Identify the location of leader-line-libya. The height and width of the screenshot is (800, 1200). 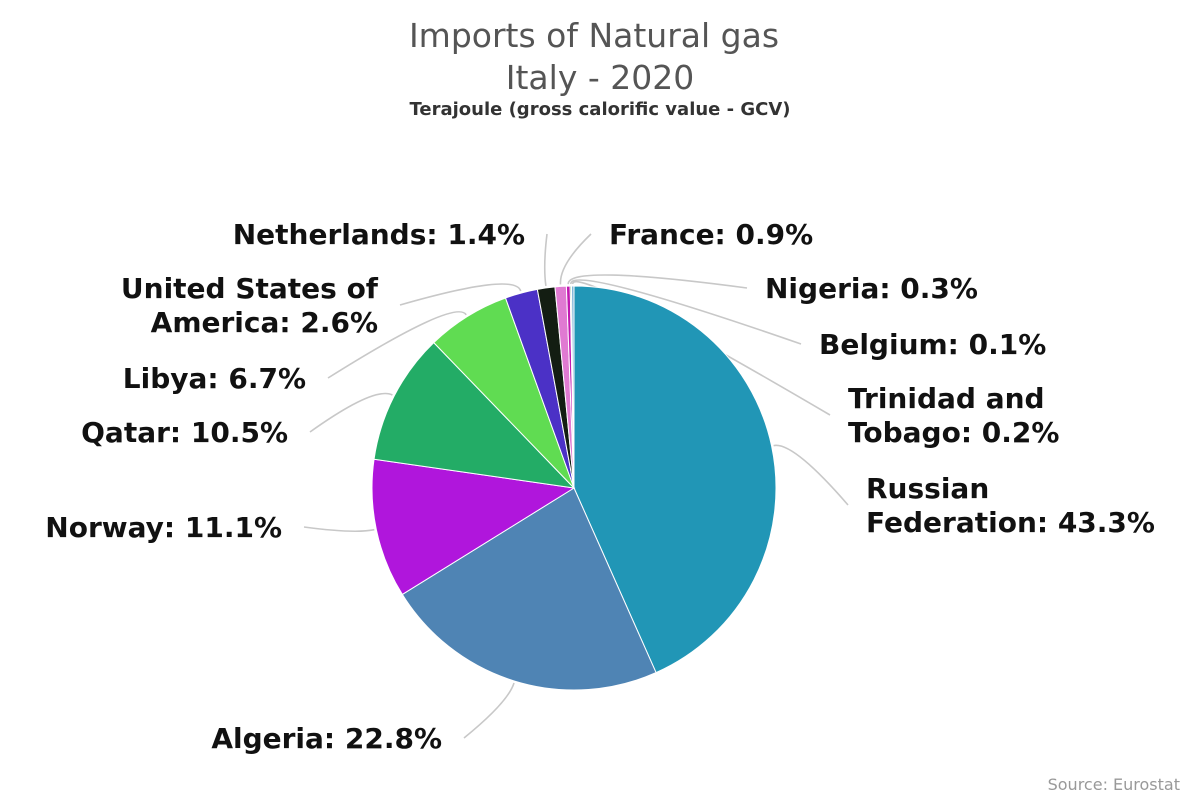
(397, 345).